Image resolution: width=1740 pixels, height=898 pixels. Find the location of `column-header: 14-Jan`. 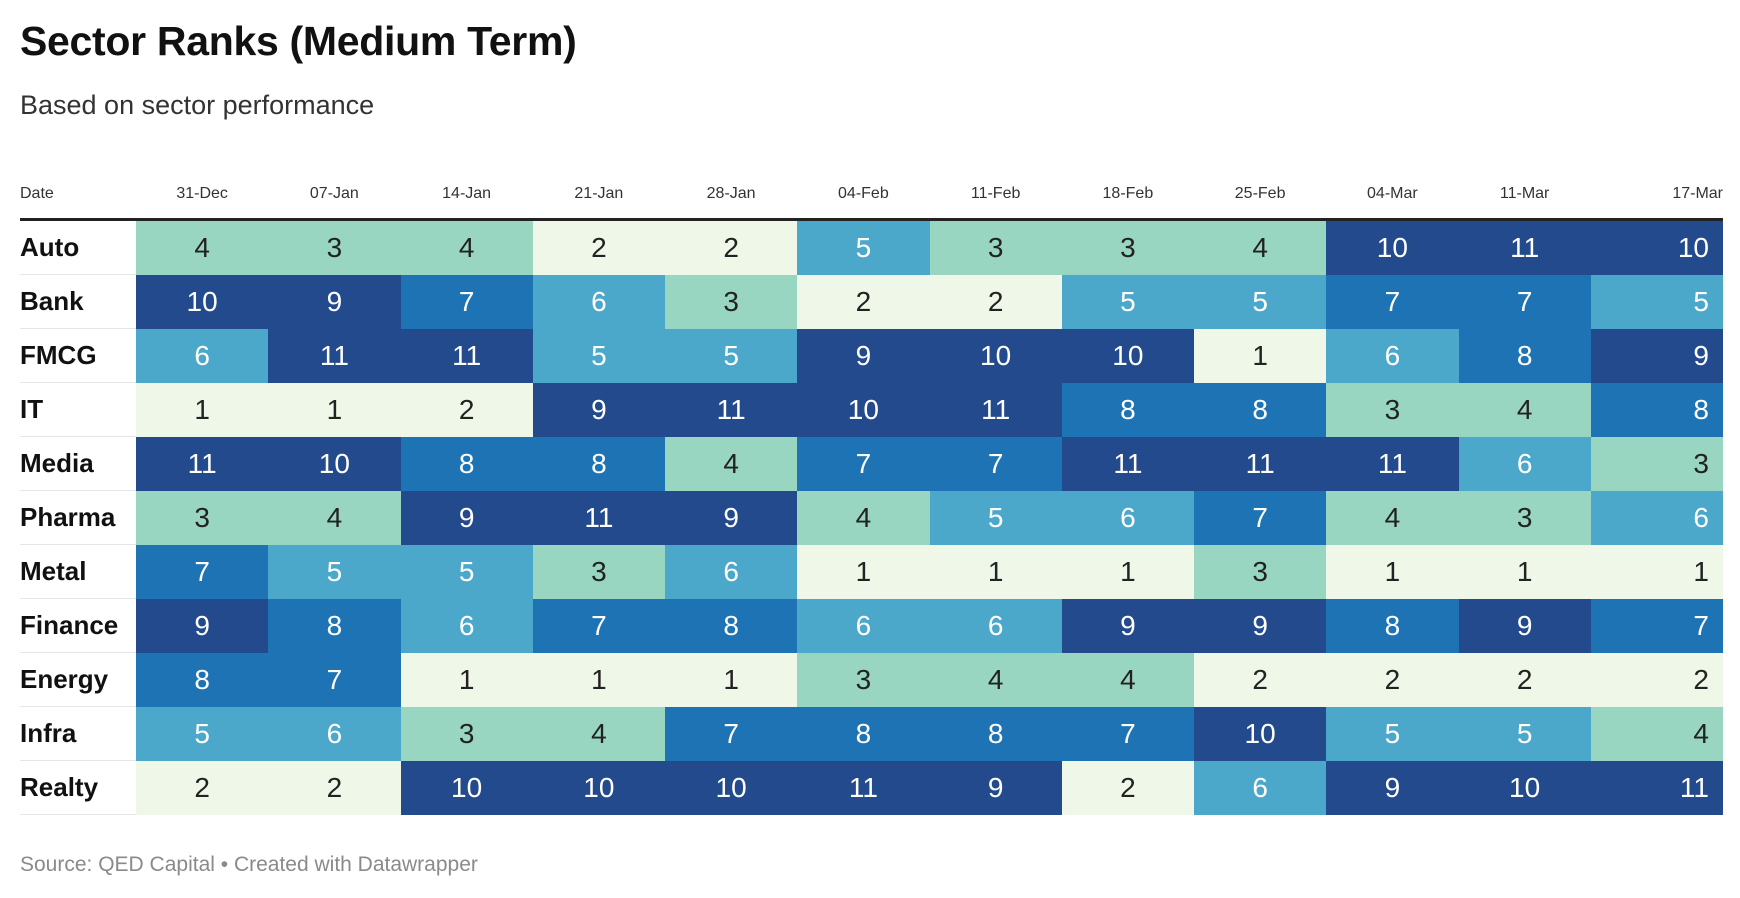

column-header: 14-Jan is located at coordinates (467, 193).